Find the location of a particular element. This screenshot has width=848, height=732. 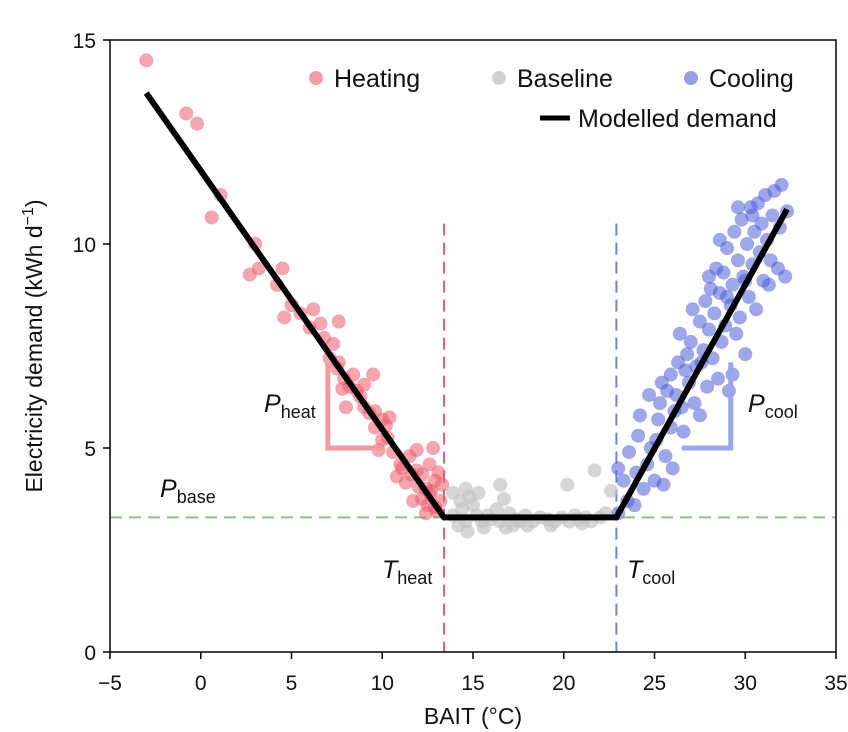

y-axis-ticks: 0 5 10 15 is located at coordinates (91, 347).